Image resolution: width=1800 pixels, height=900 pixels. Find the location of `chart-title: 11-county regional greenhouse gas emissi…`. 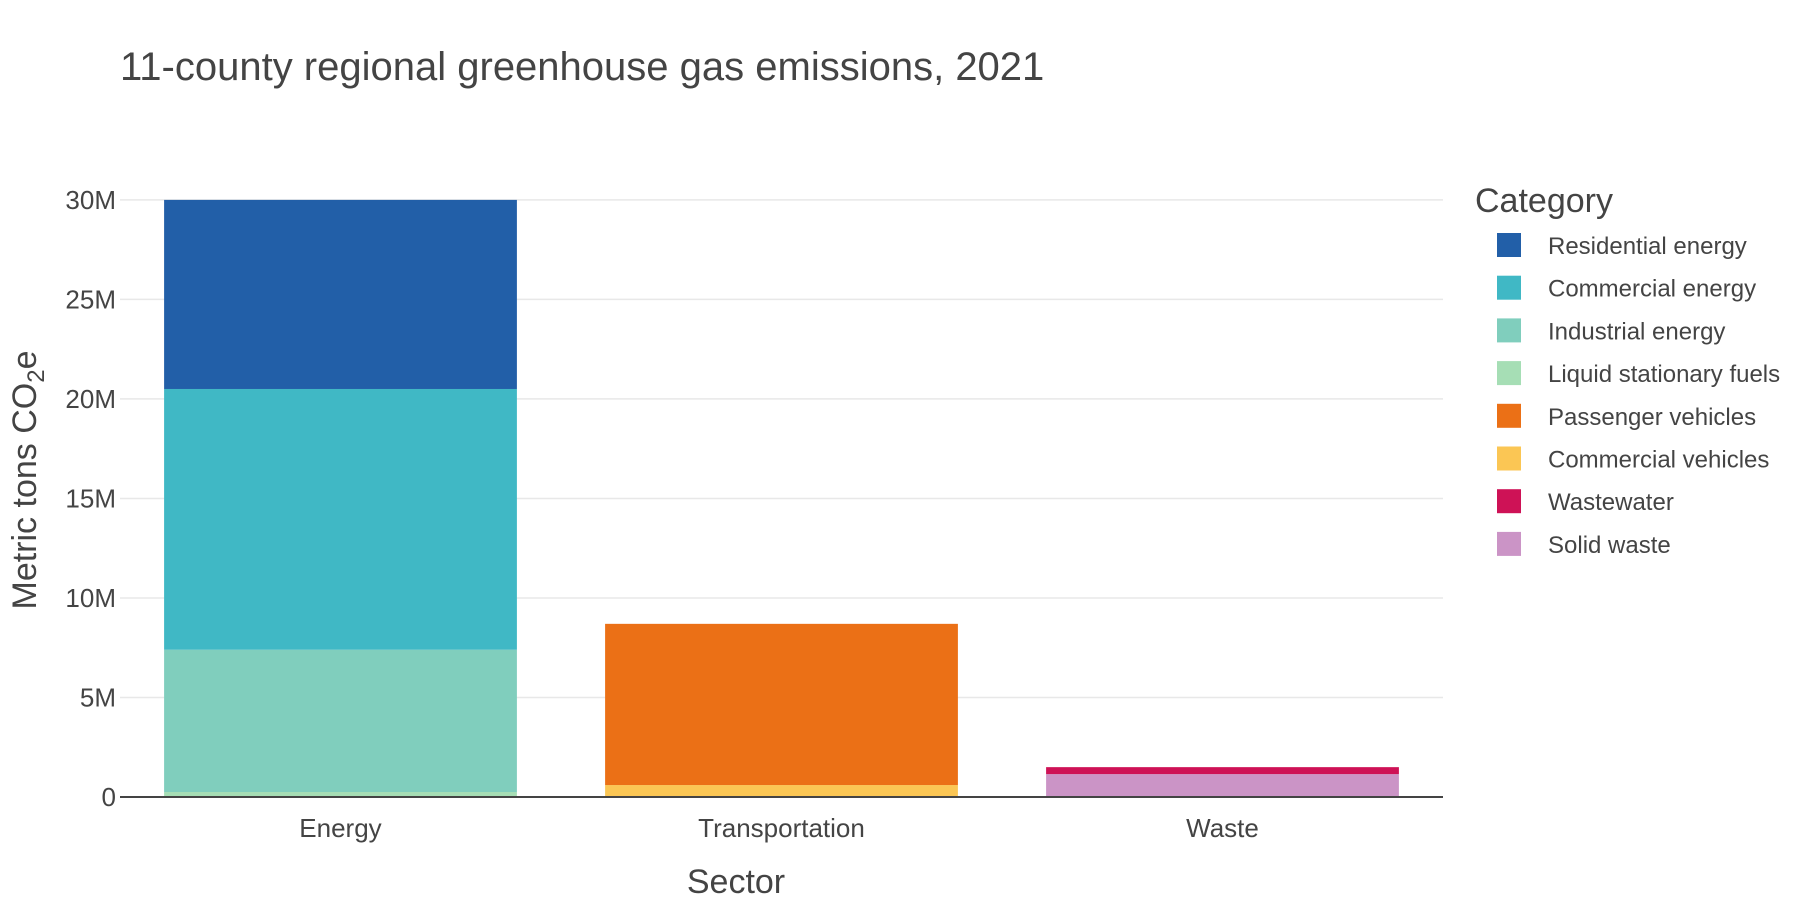

chart-title: 11-county regional greenhouse gas emissi… is located at coordinates (582, 67).